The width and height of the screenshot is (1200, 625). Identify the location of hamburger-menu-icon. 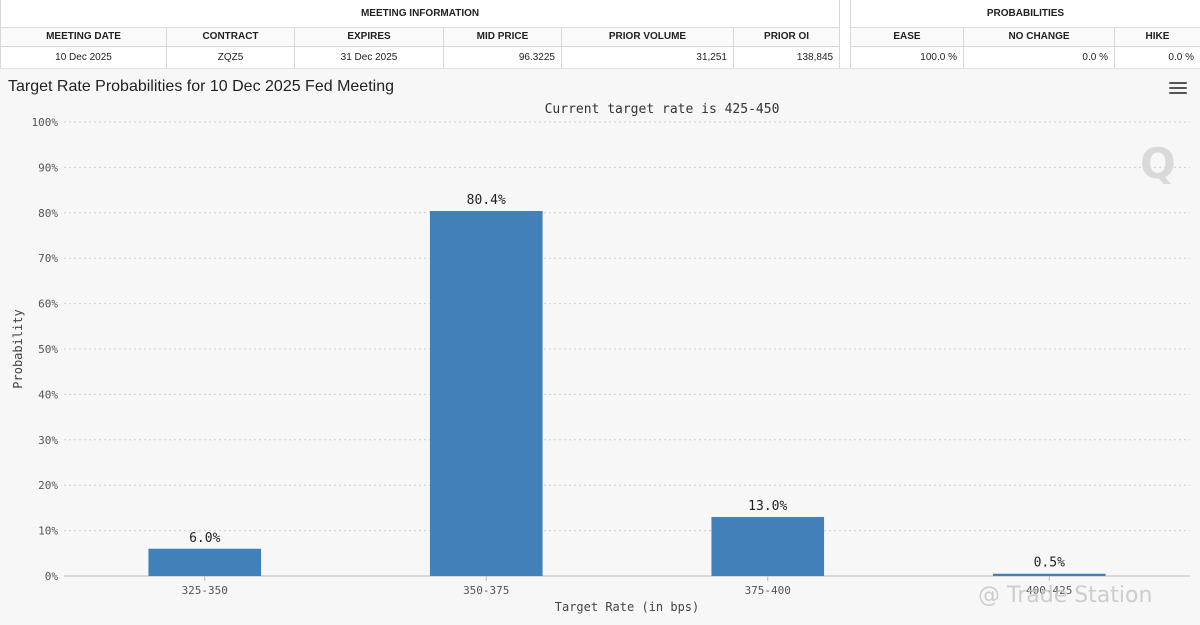
(1178, 89).